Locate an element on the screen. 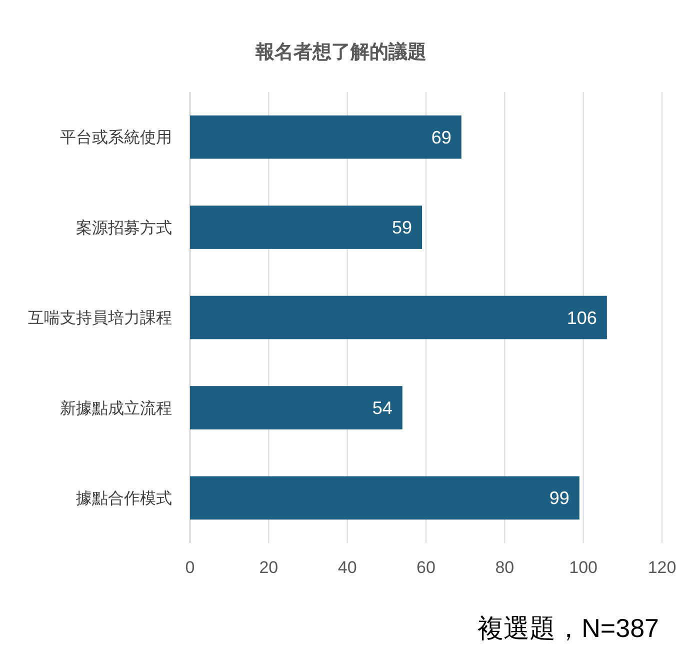 The width and height of the screenshot is (693, 661). x-tick-label: 100 is located at coordinates (583, 567).